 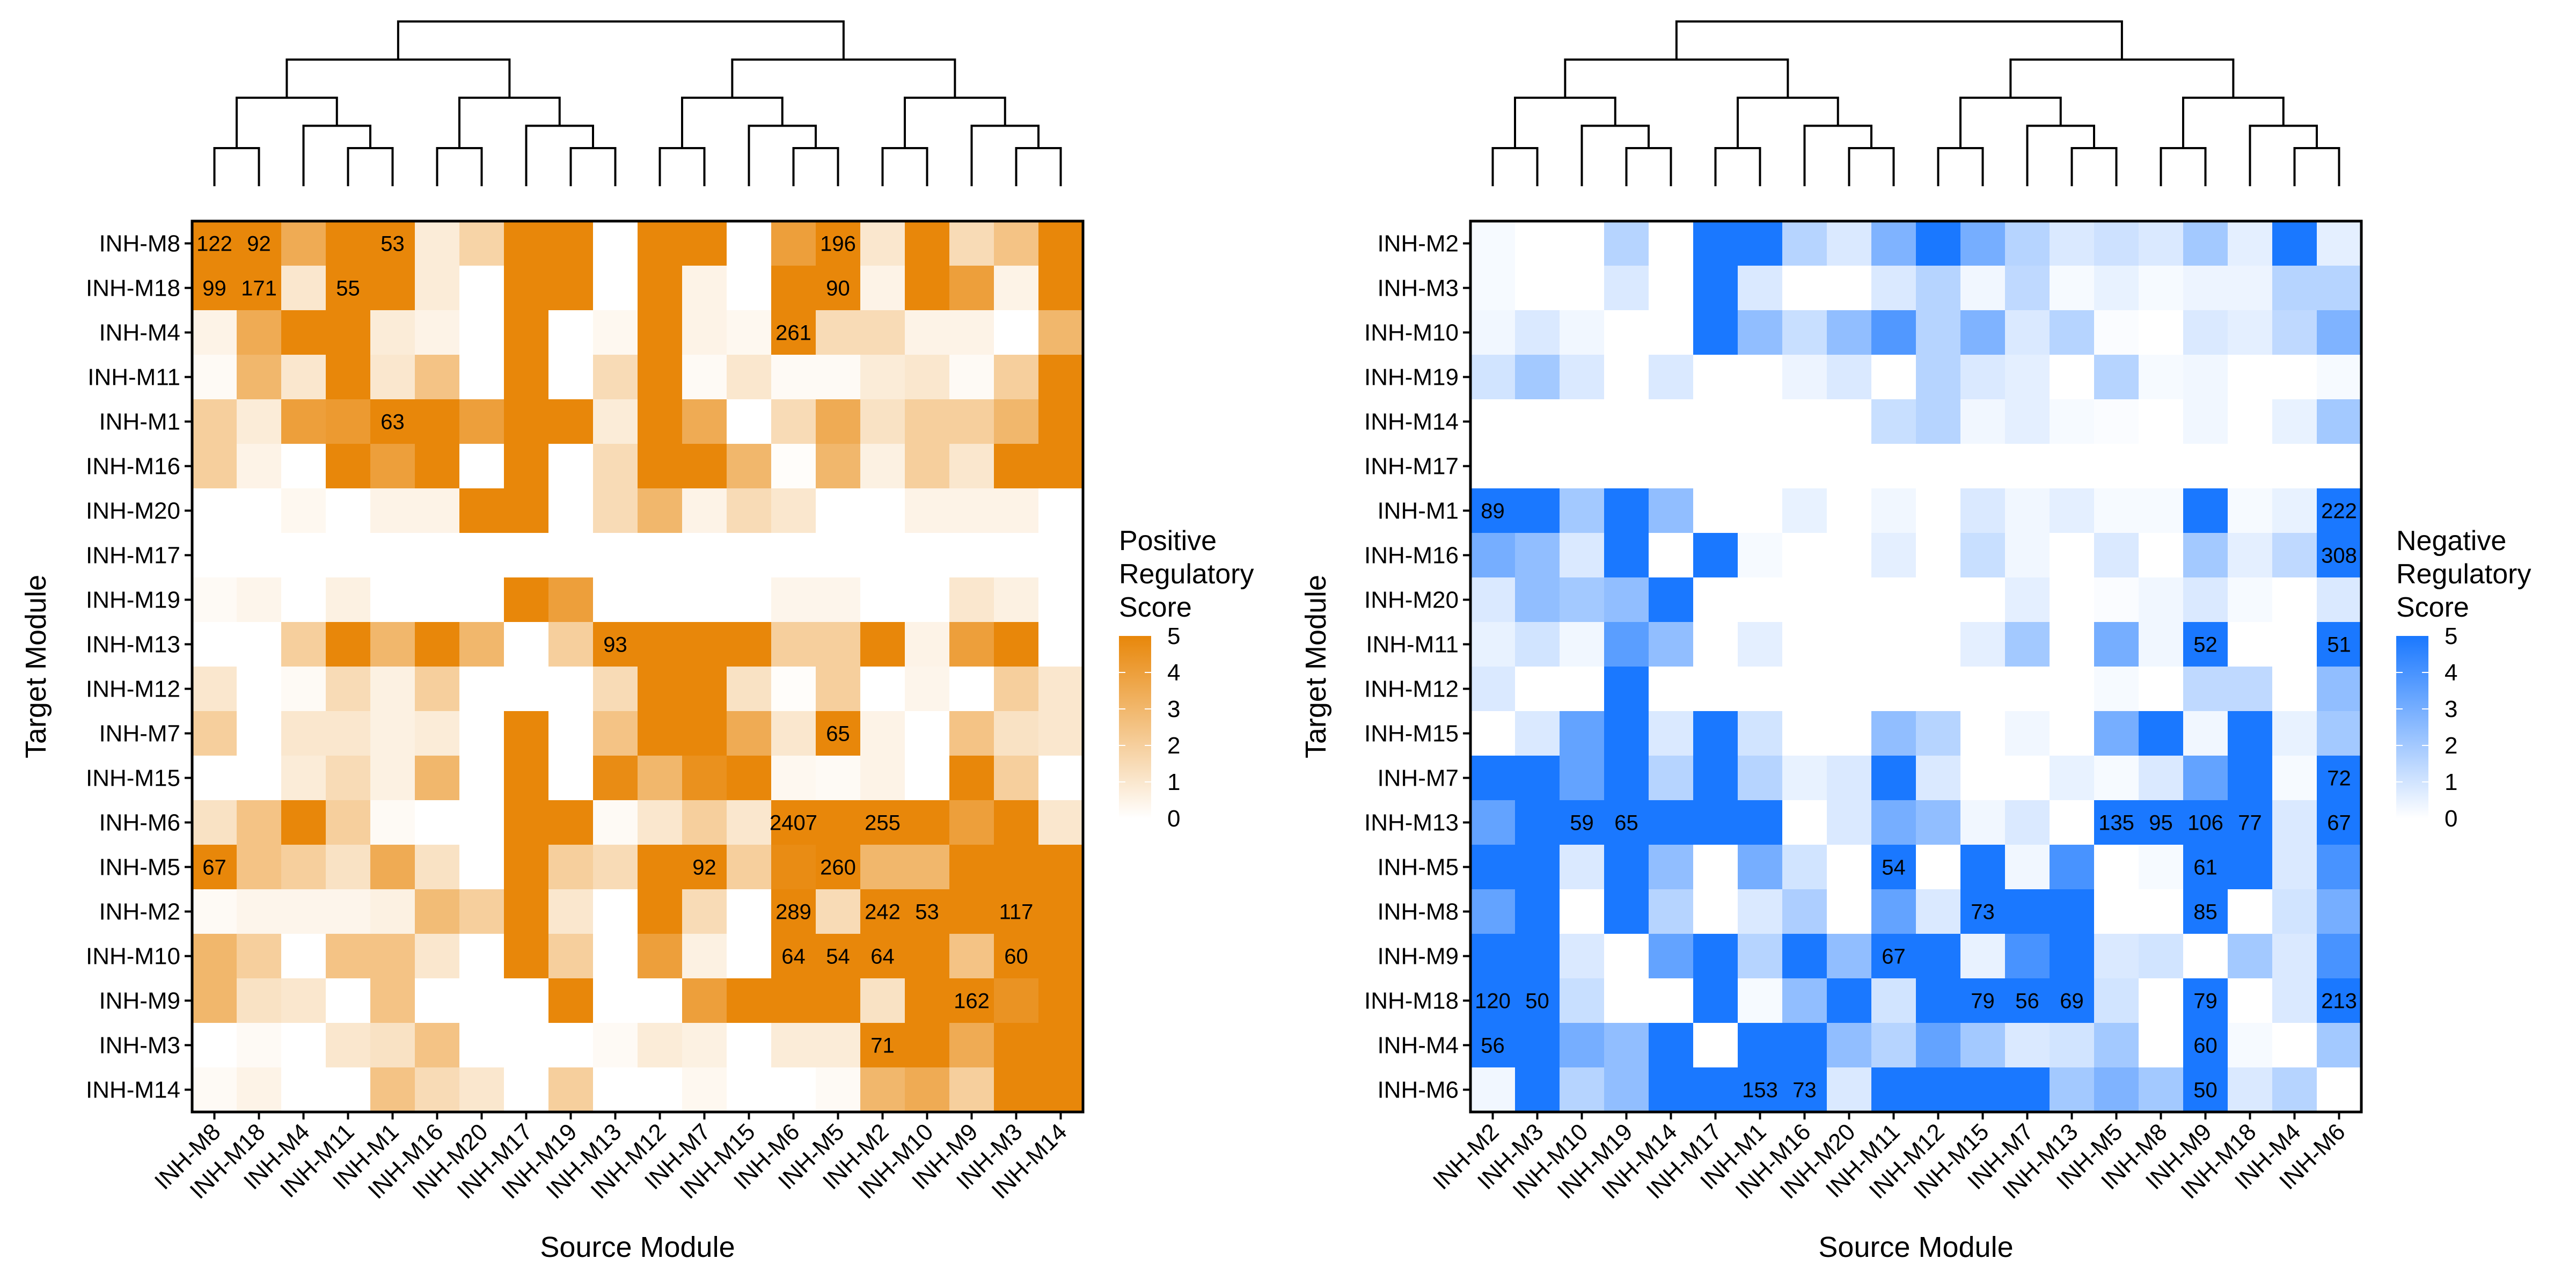 I want to click on cell-value-label: 255, so click(x=883, y=823).